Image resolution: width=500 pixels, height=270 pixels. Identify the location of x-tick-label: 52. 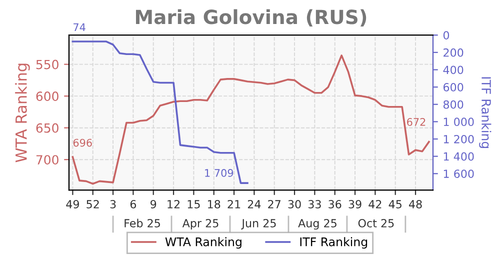
(92, 204).